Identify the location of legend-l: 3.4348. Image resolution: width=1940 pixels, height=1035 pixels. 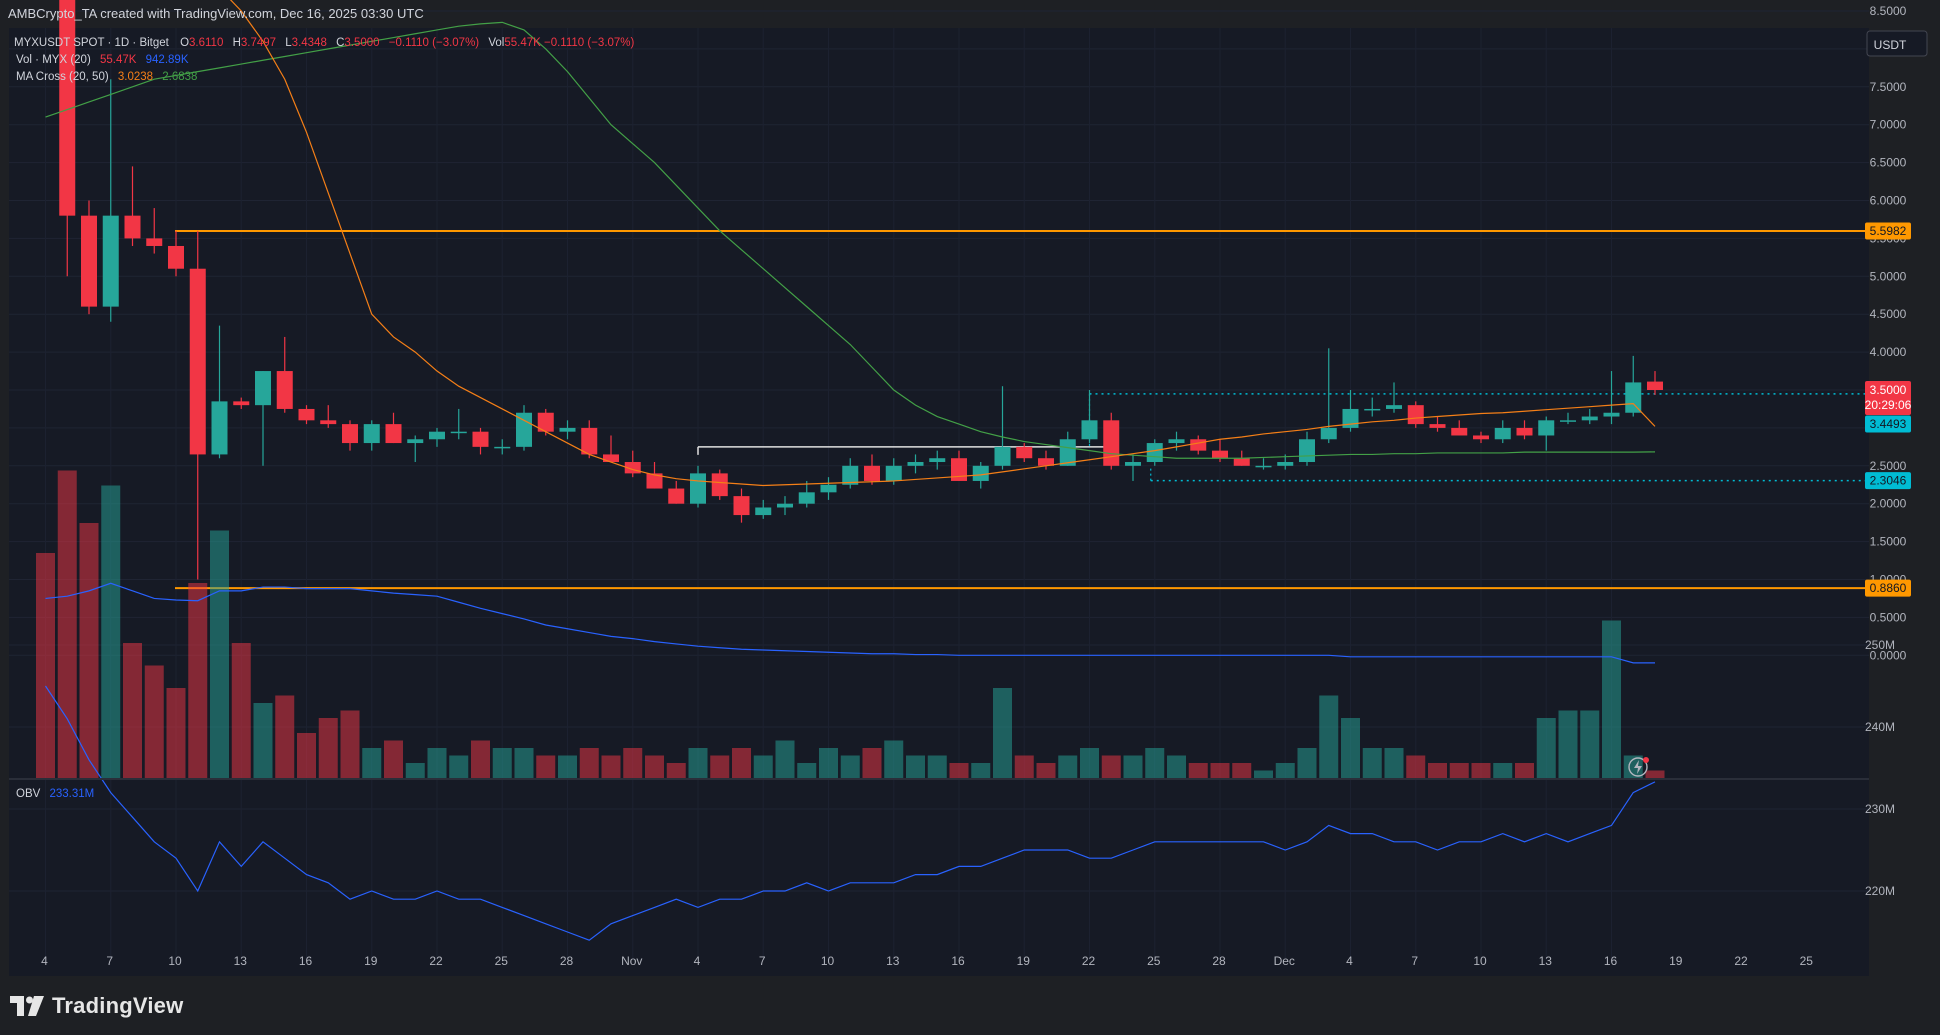
(309, 43).